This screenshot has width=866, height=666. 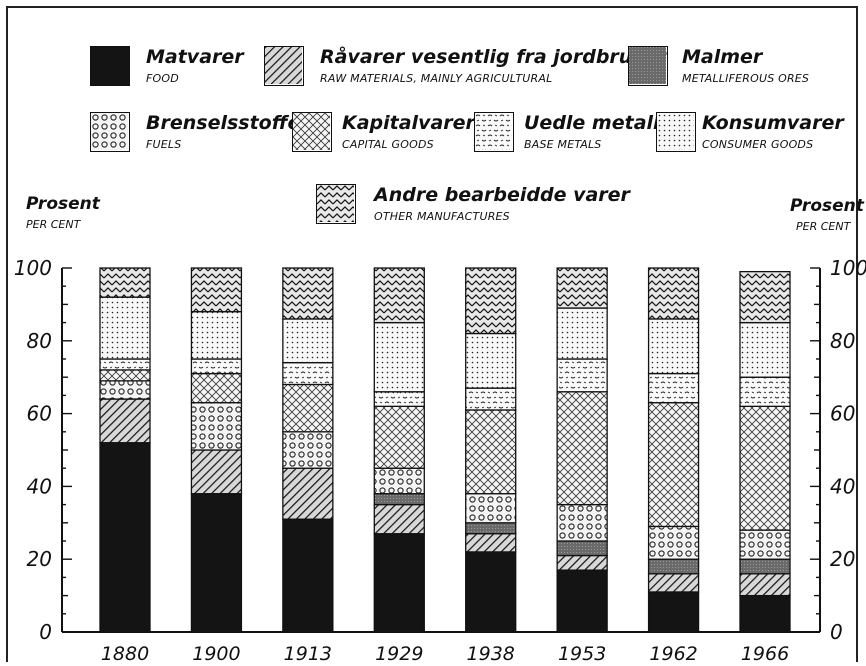 I want to click on y-tick-label-left: 20, so click(x=39, y=559).